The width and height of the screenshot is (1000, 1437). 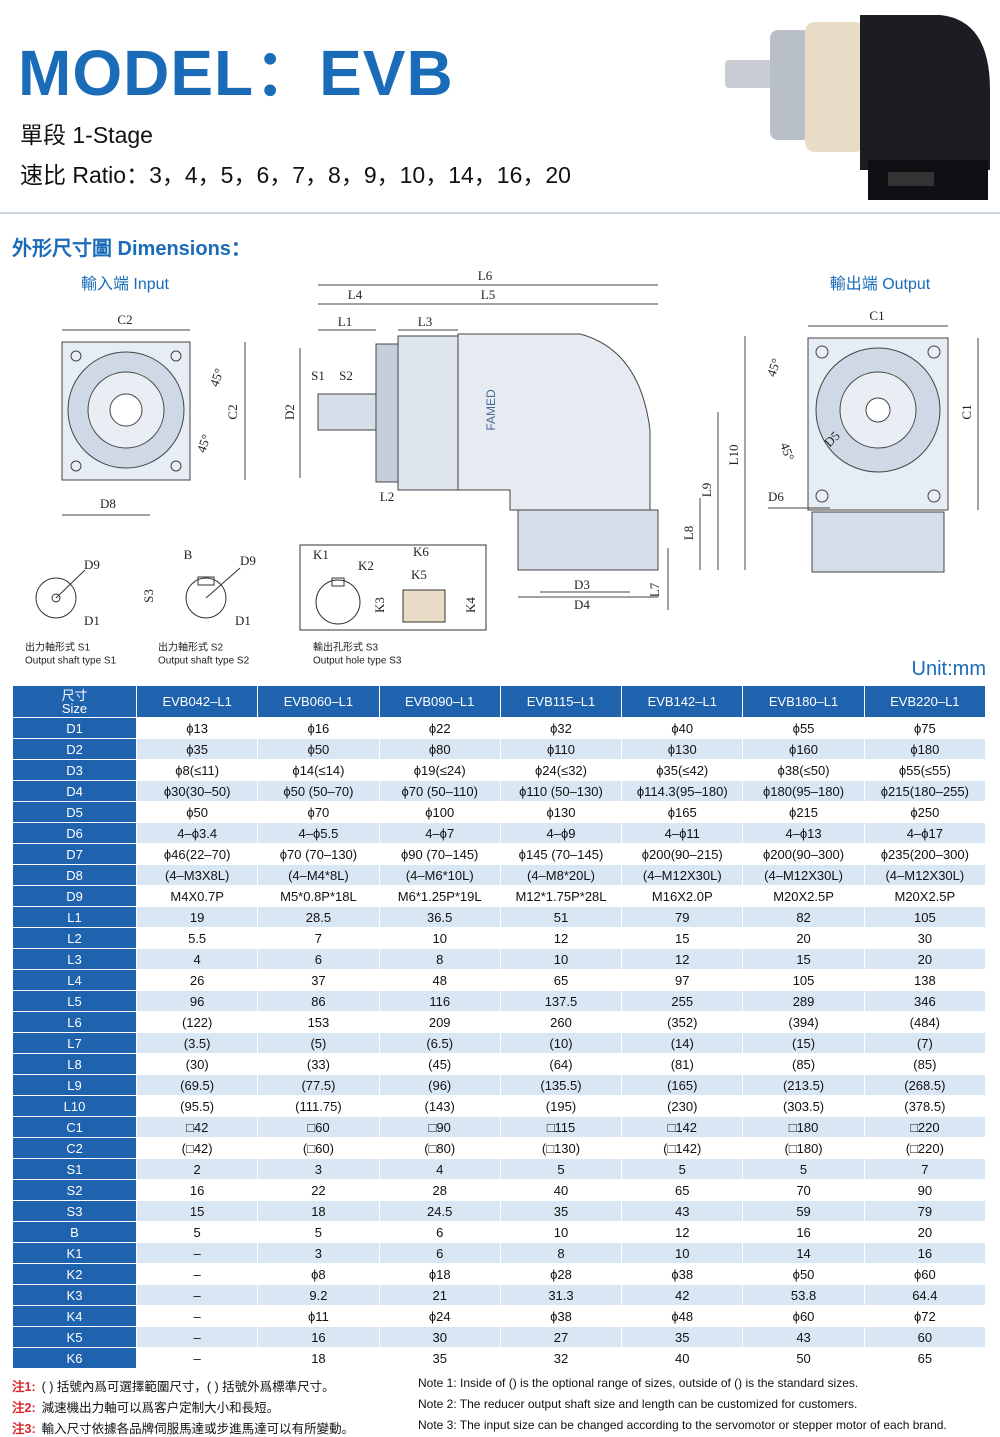 What do you see at coordinates (108, 503) in the screenshot?
I see `diagram-label: D8` at bounding box center [108, 503].